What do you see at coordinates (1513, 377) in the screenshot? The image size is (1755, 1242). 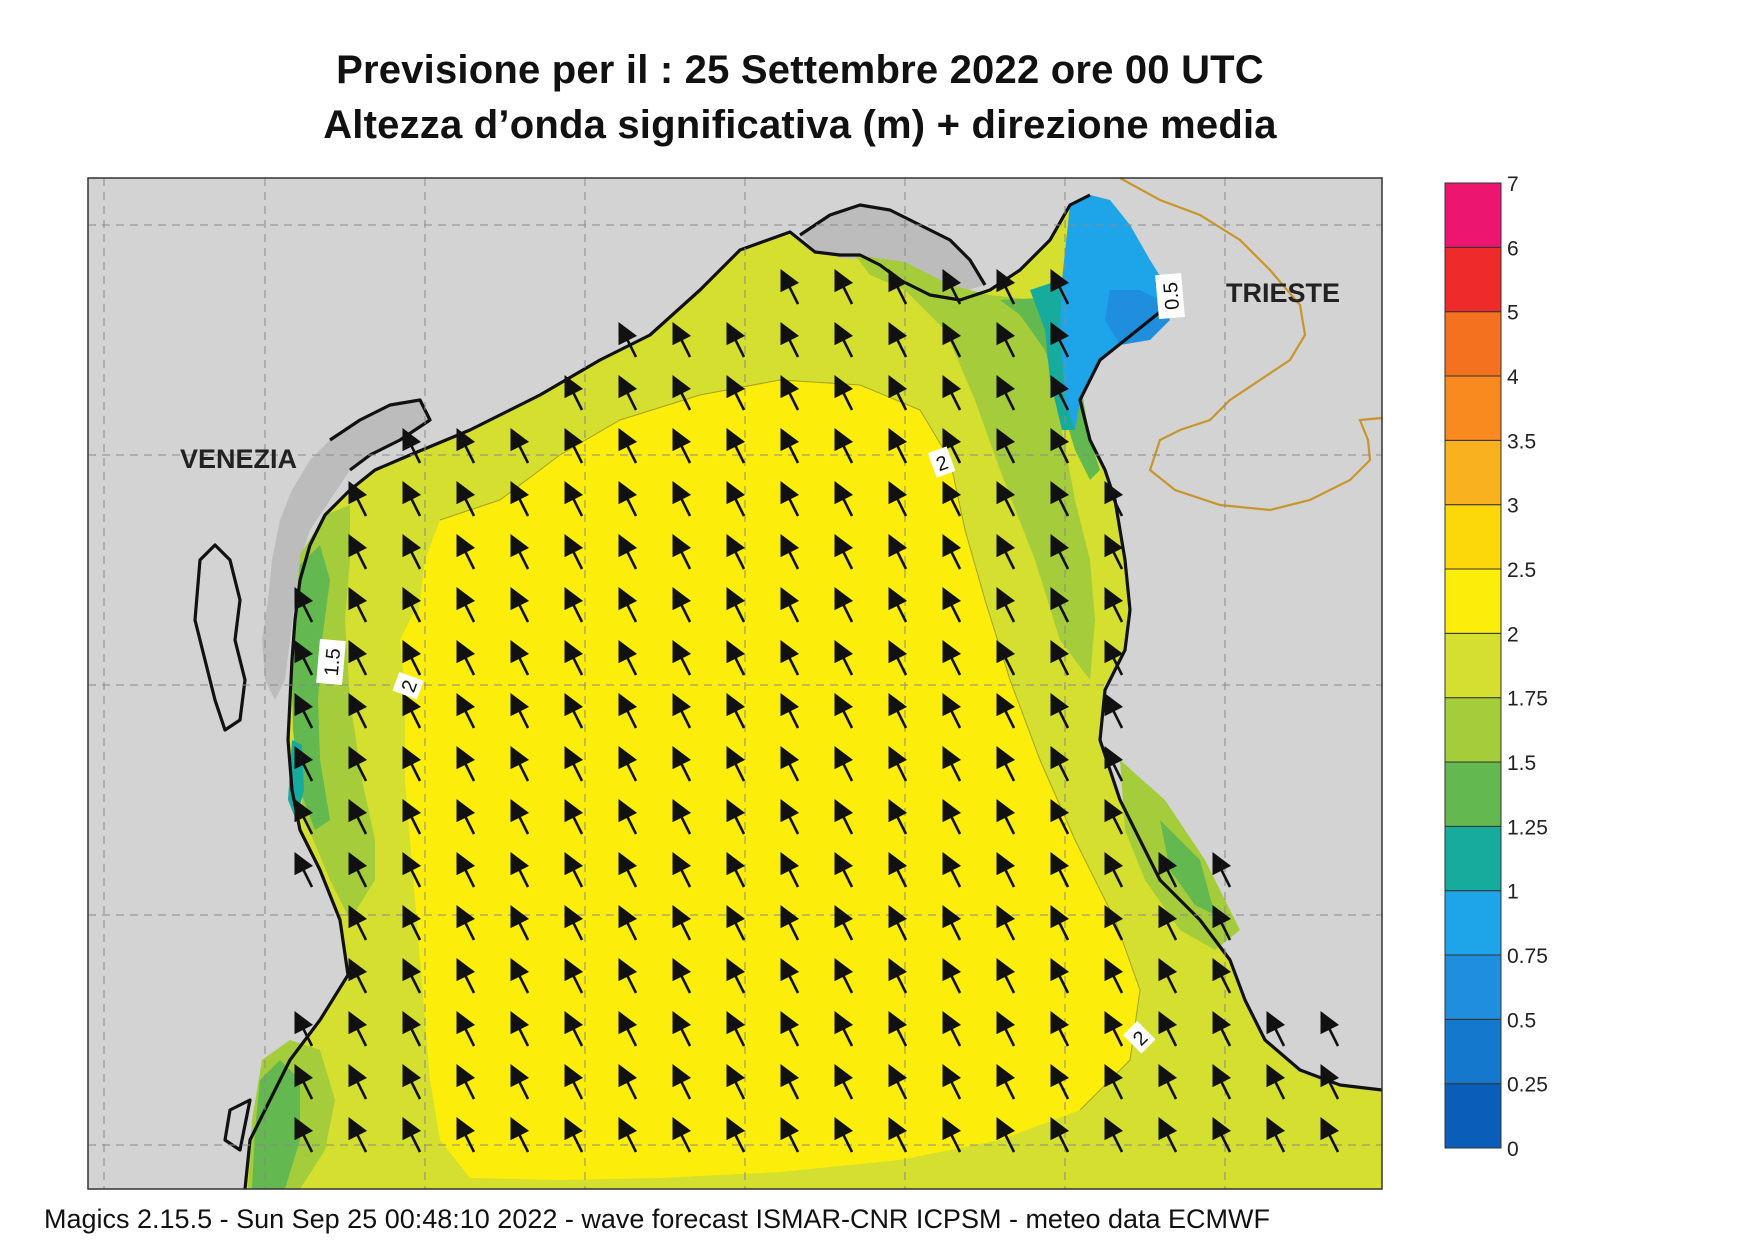 I see `legend-level-label: 4` at bounding box center [1513, 377].